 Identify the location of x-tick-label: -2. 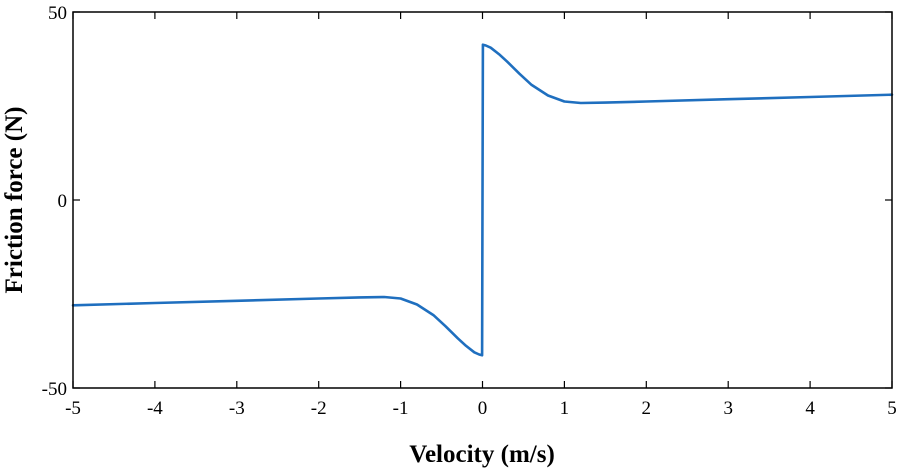
(319, 408).